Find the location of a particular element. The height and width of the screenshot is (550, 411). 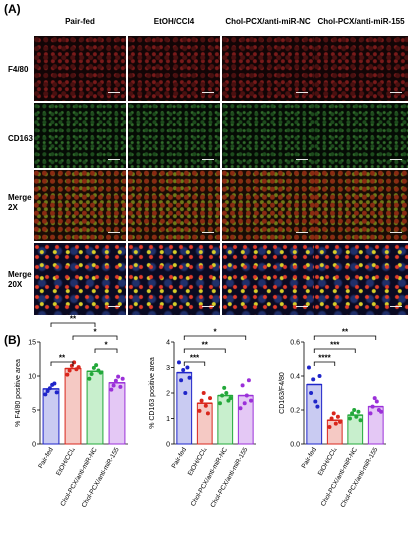

y-tick-label: 0.2 is located at coordinates (295, 411).